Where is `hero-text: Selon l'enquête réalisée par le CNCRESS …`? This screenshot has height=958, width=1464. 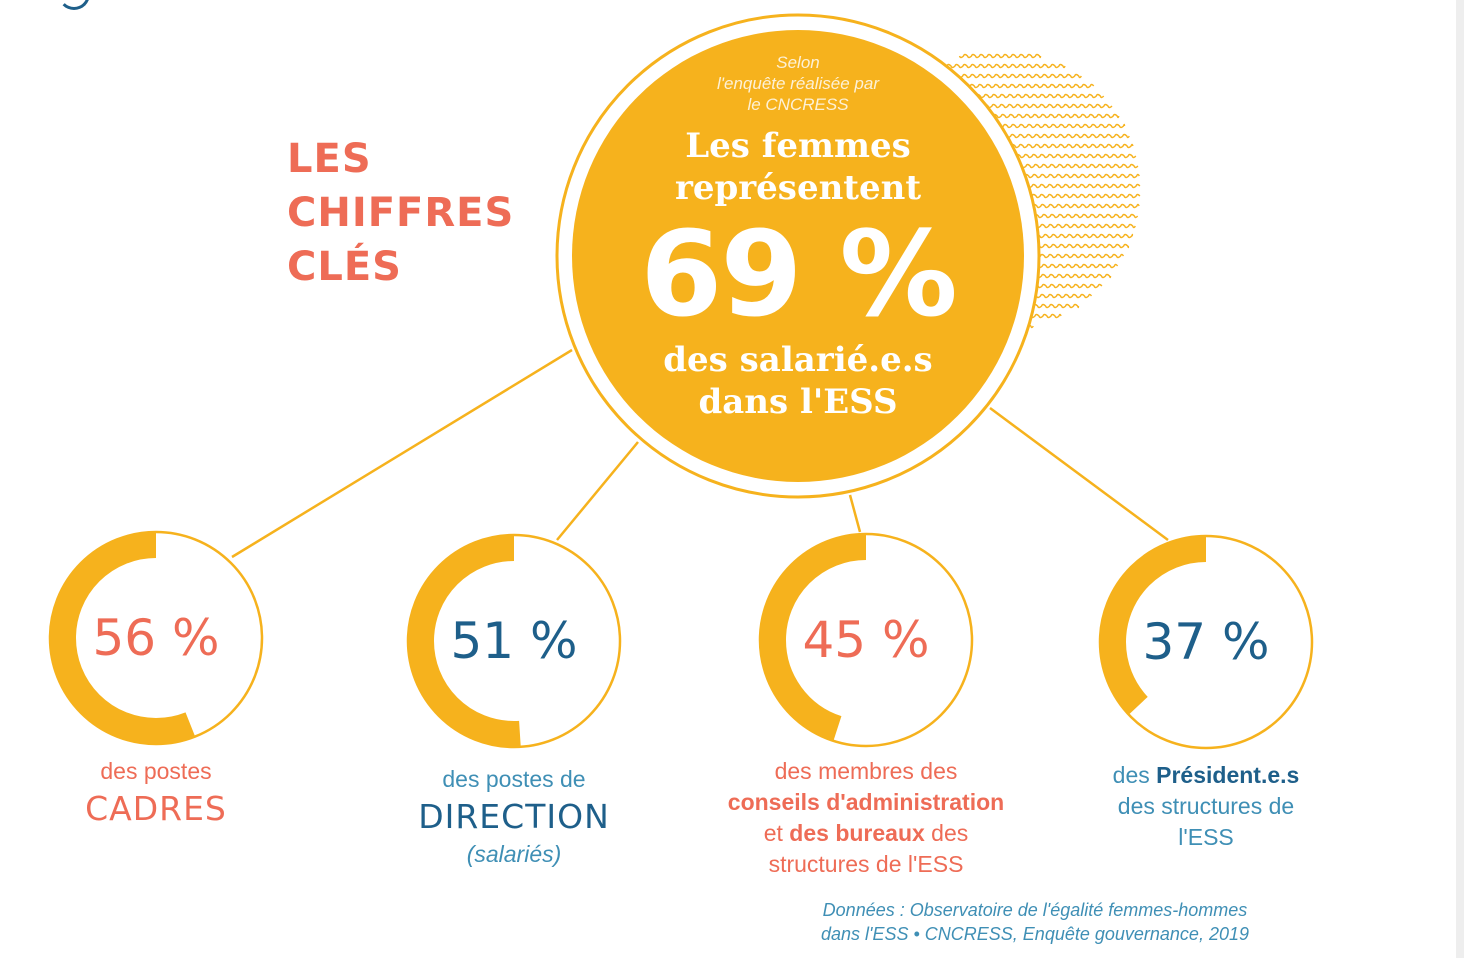 hero-text: Selon l'enquête réalisée par le CNCRESS … is located at coordinates (798, 237).